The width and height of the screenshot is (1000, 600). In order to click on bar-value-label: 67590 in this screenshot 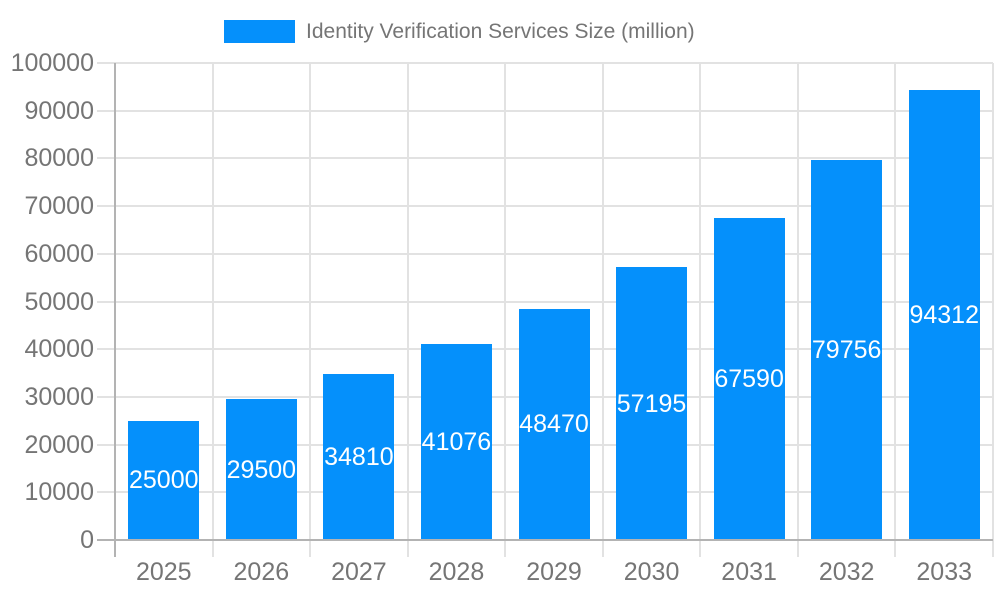, I will do `click(749, 378)`.